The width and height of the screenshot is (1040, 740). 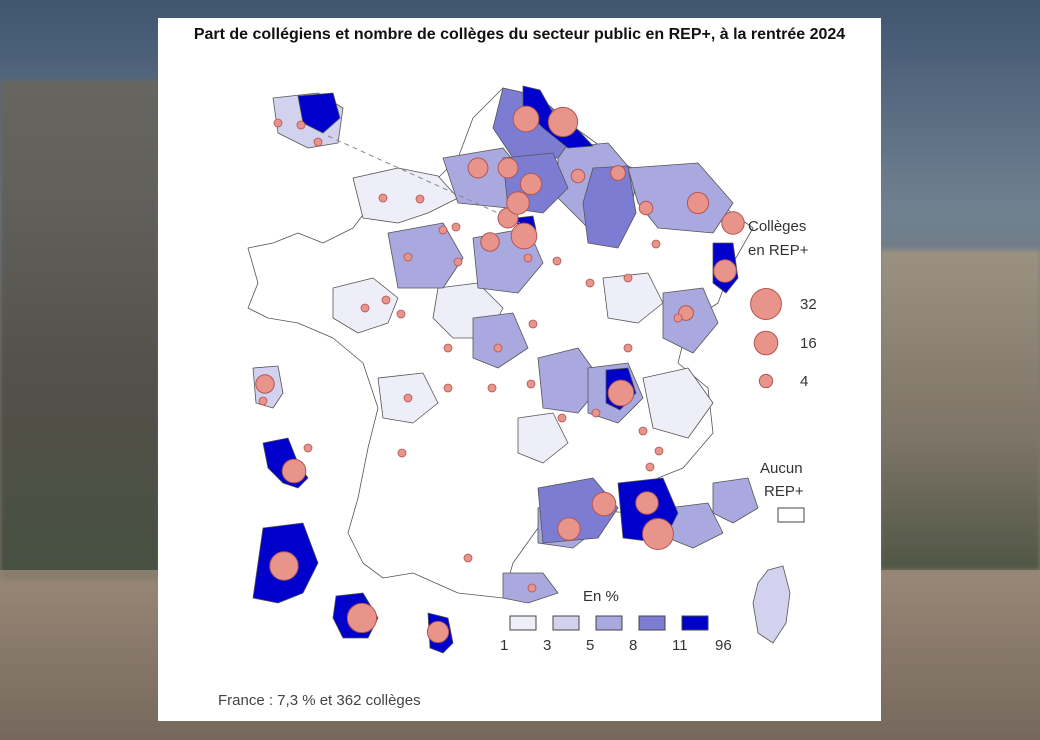 I want to click on circle-gard, so click(x=604, y=504).